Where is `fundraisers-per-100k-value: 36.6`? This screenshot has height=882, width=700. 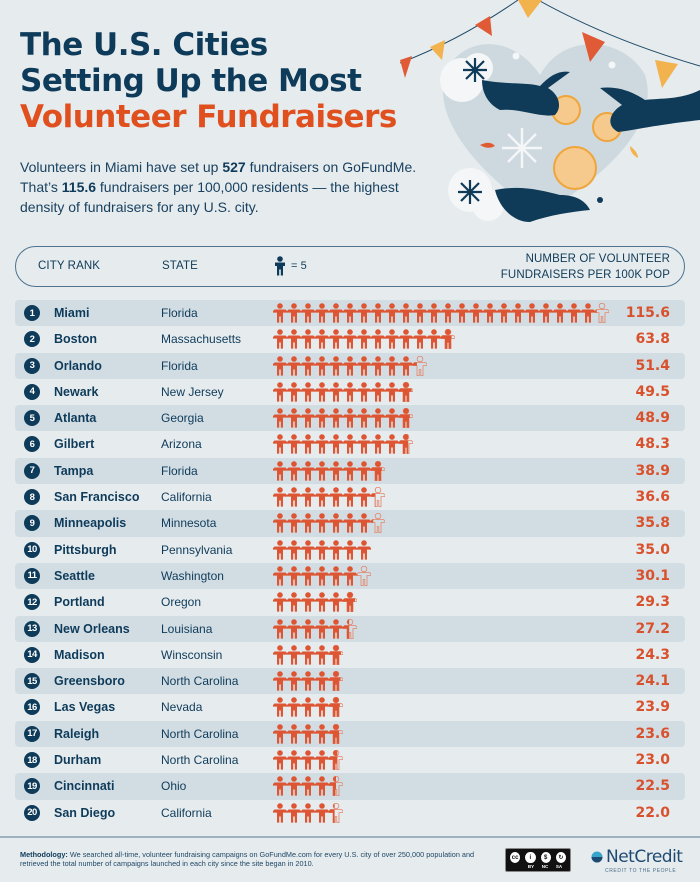
fundraisers-per-100k-value: 36.6 is located at coordinates (652, 497).